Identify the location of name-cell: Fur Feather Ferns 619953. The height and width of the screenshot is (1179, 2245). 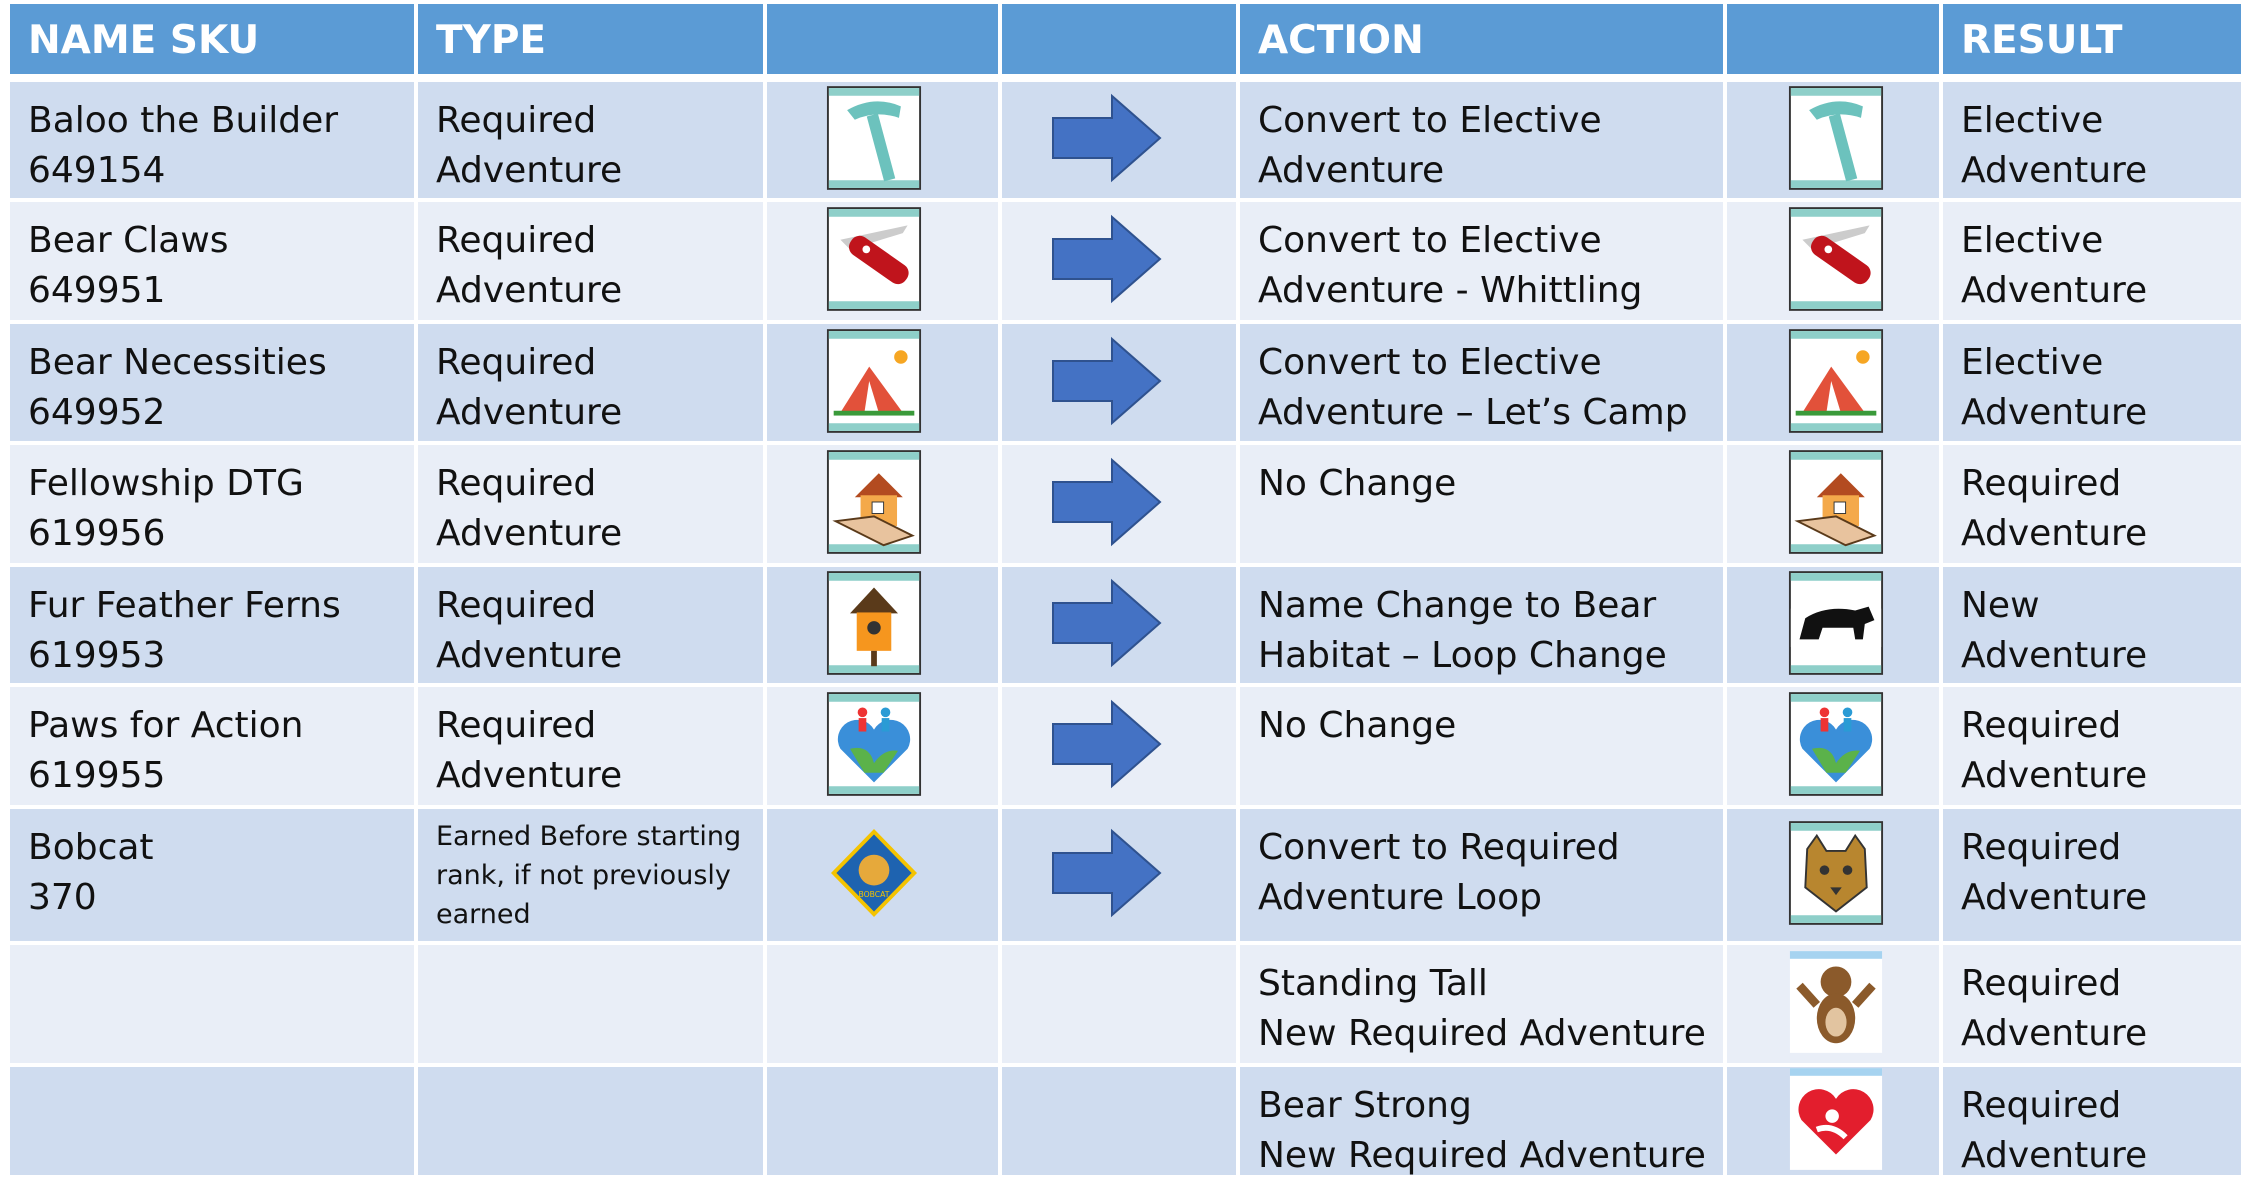
(212, 625).